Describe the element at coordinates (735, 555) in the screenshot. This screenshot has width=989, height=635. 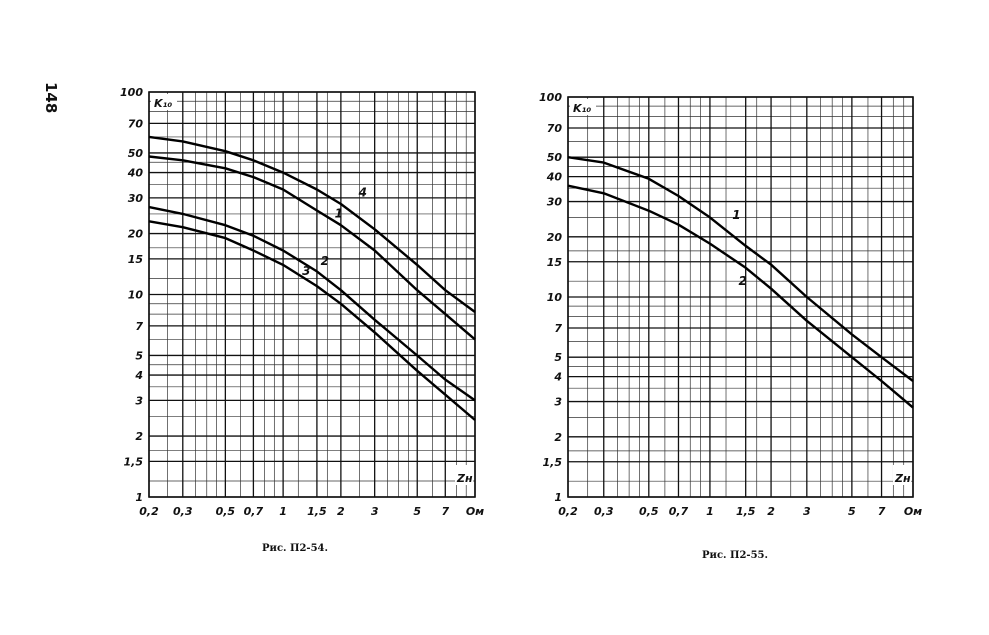
I see `figure-caption: Рис. П2-55.` at that location.